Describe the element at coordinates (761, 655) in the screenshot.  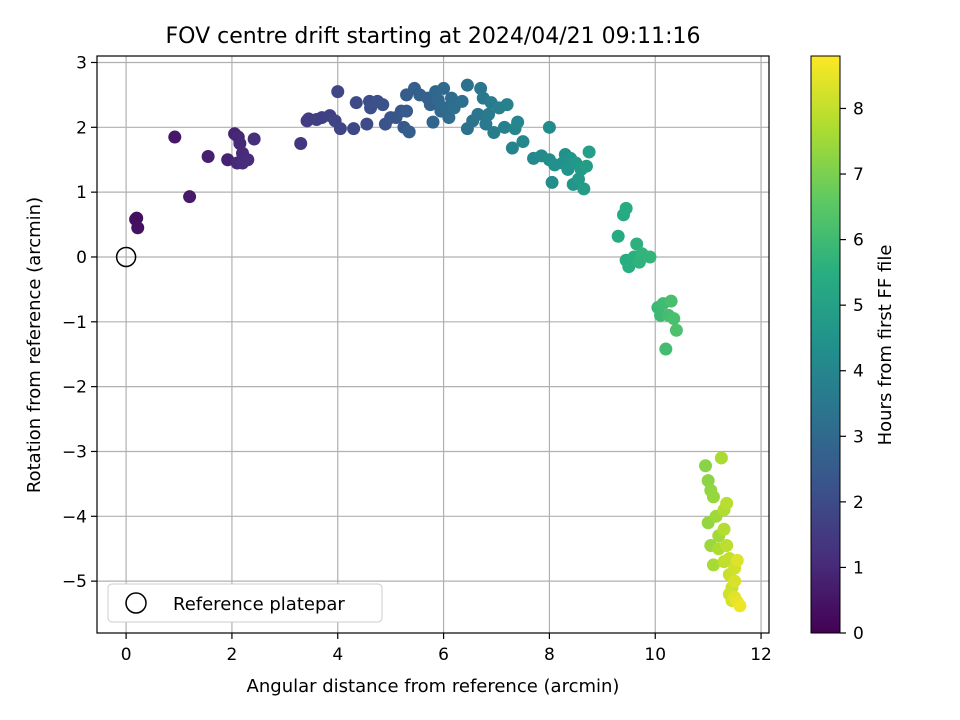
I see `x-tick-label: 12` at that location.